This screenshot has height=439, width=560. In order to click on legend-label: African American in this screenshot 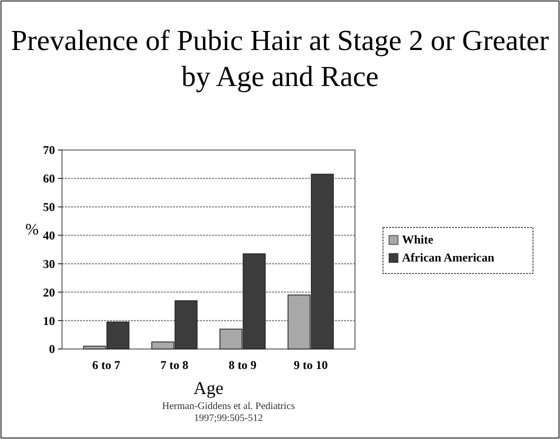, I will do `click(448, 257)`.